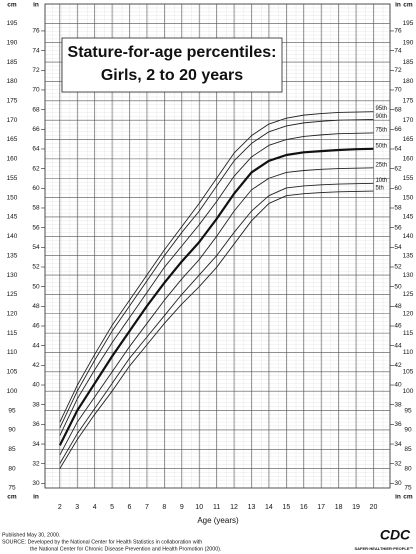 This screenshot has width=416, height=554. I want to click on y2-tick-label-right: 30, so click(398, 483).